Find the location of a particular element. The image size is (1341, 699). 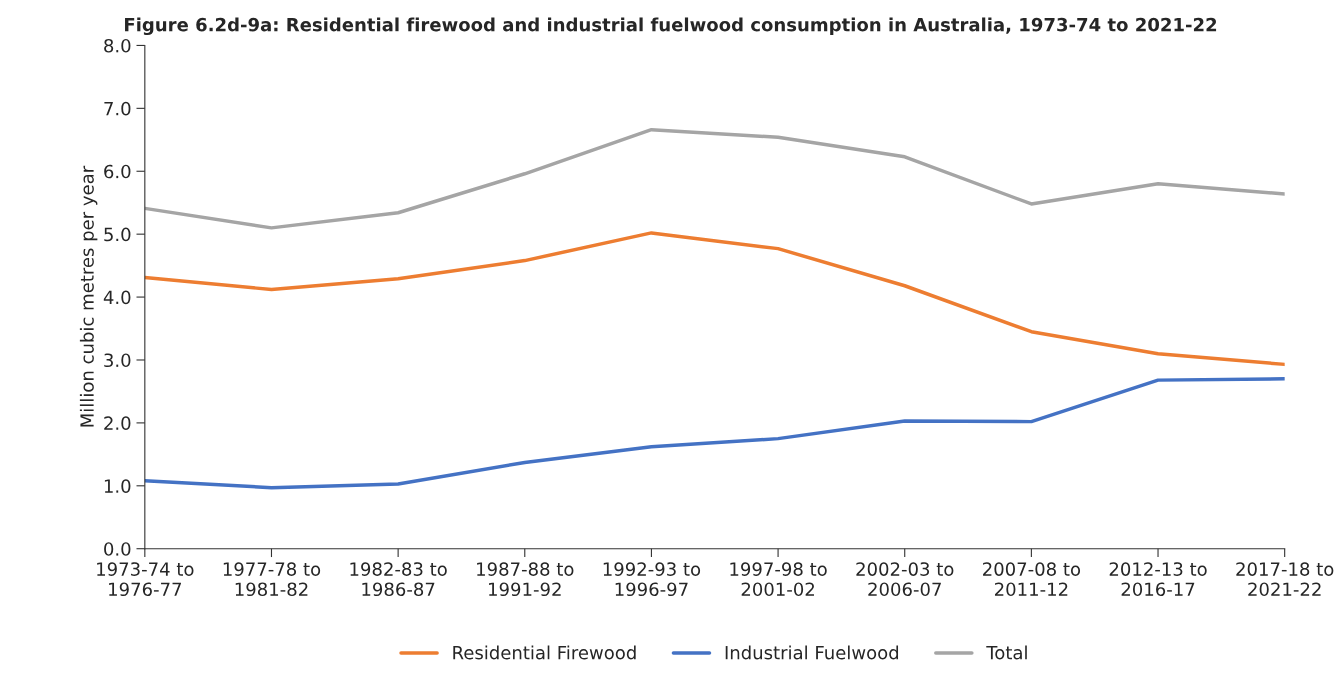

x-tick-label: 2012-13 to 2016-17 is located at coordinates (1158, 579).